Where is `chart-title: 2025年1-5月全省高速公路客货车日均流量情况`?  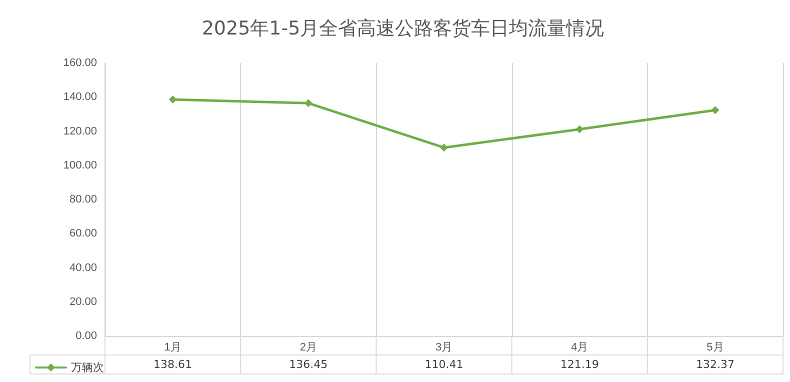 chart-title: 2025年1-5月全省高速公路客货车日均流量情况 is located at coordinates (403, 29).